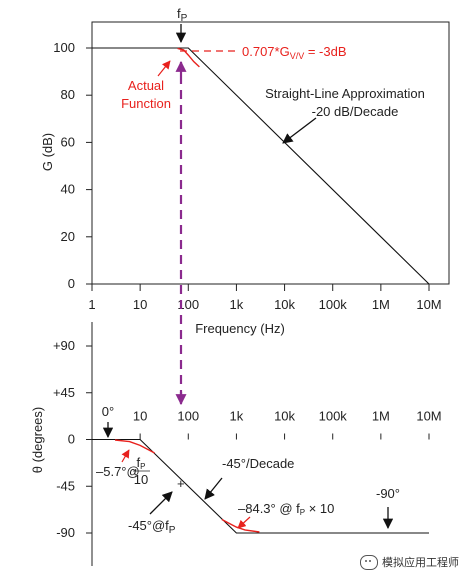 Image resolution: width=467 pixels, height=576 pixels. Describe the element at coordinates (244, 522) in the screenshot. I see `minus-84-3-arrow` at that location.